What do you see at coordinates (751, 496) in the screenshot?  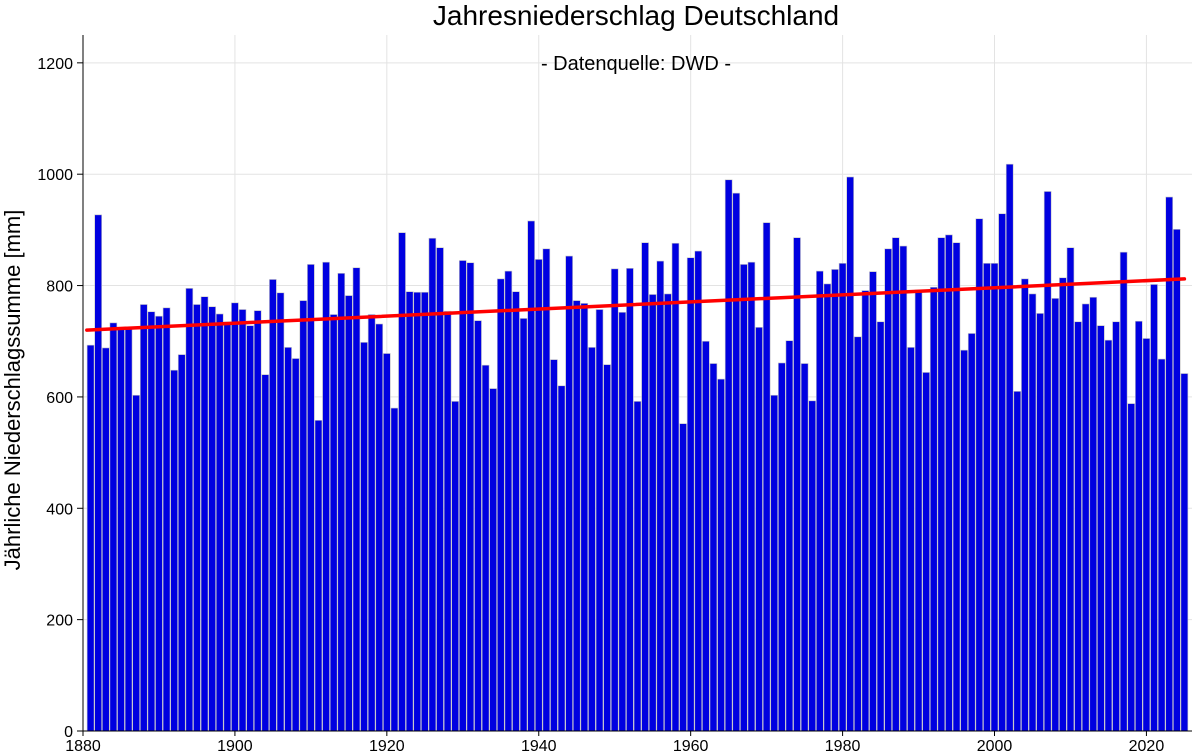 I see `bar-1968` at bounding box center [751, 496].